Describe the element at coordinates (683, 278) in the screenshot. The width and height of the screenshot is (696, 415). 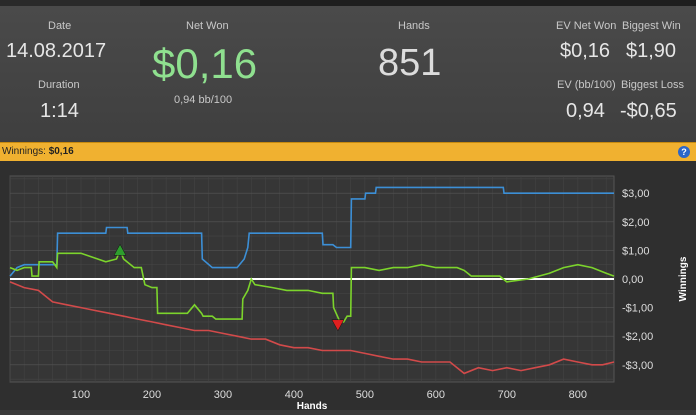
I see `y-axis-label: Winnings` at that location.